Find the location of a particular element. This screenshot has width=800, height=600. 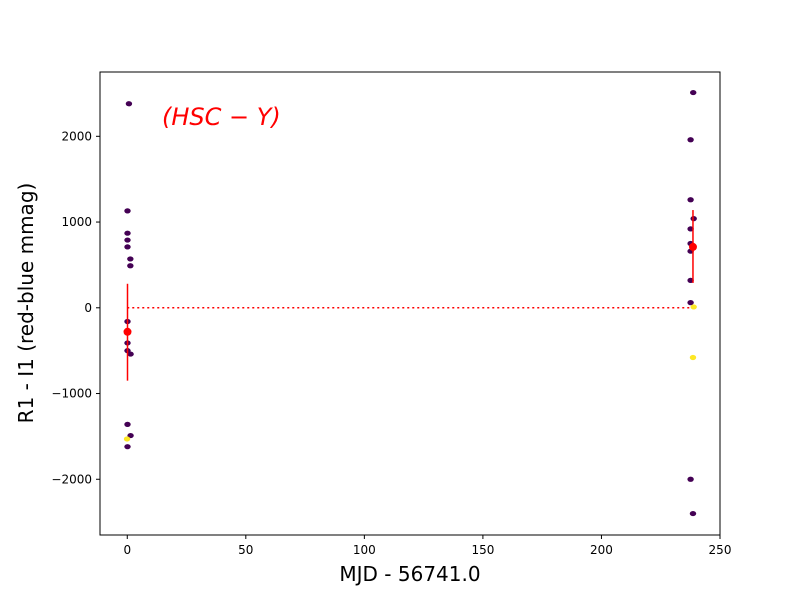

y-tick-label: −2000 is located at coordinates (71, 479).